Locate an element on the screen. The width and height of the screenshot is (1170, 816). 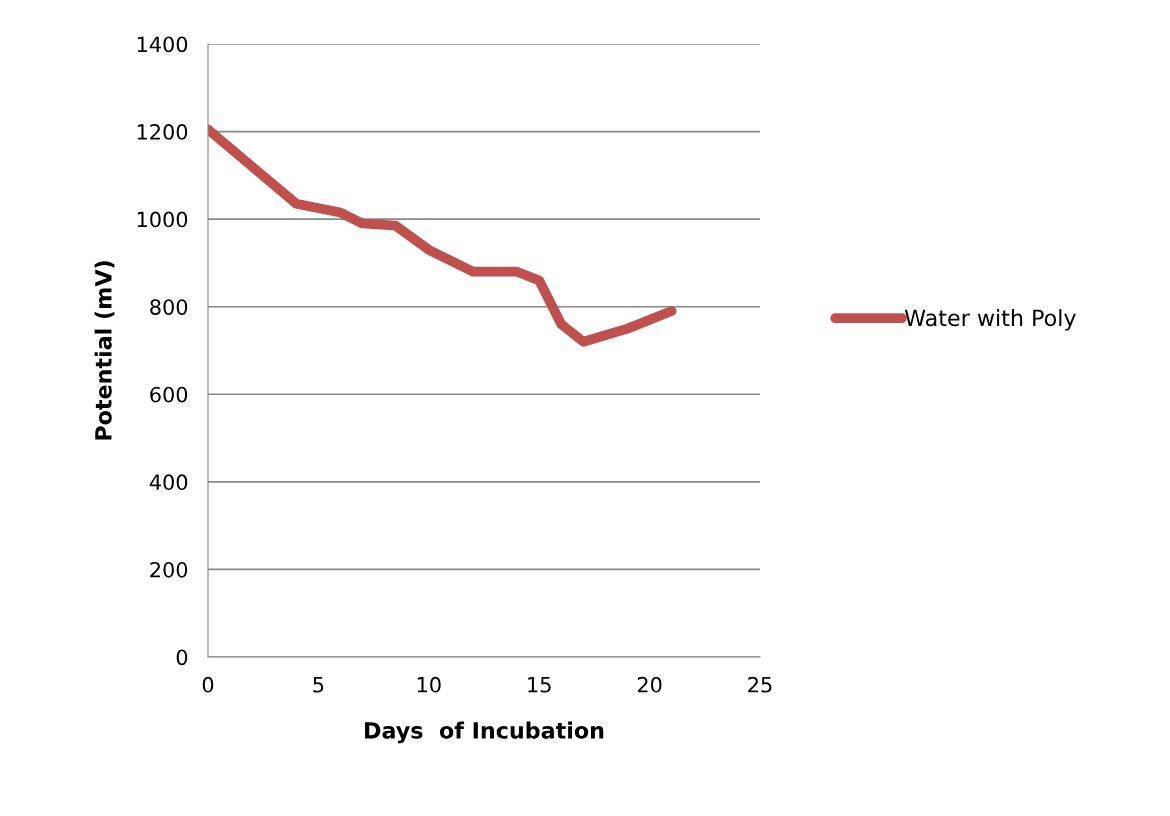
y-tick-label: 400 is located at coordinates (168, 482).